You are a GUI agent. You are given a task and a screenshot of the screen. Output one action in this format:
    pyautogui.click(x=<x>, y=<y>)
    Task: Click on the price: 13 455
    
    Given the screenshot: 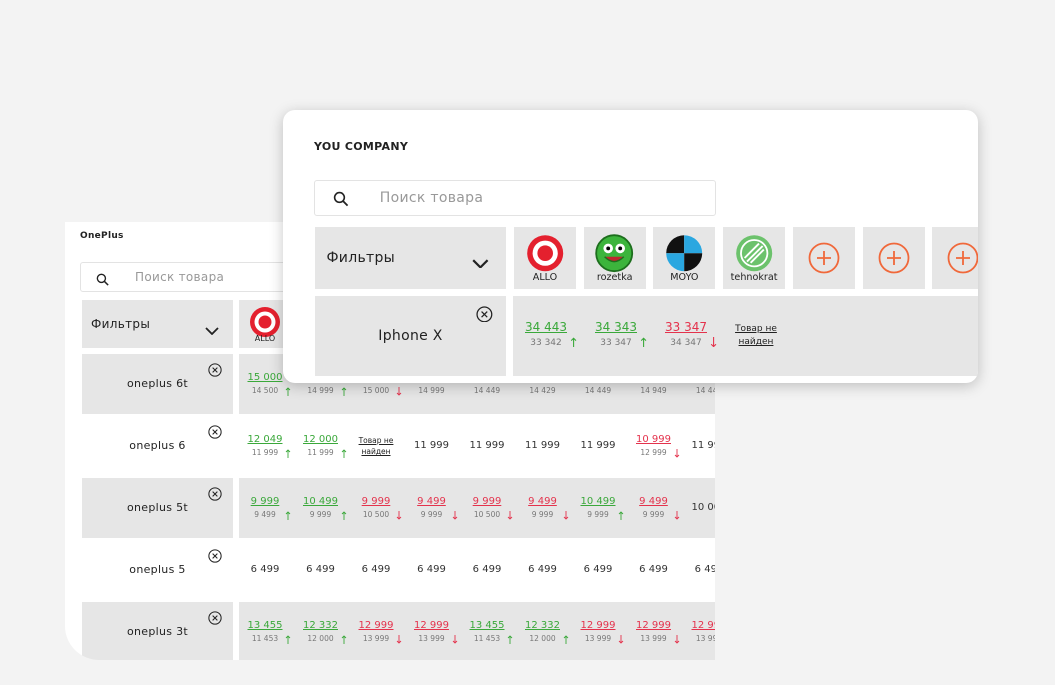 What is the action you would take?
    pyautogui.click(x=265, y=625)
    